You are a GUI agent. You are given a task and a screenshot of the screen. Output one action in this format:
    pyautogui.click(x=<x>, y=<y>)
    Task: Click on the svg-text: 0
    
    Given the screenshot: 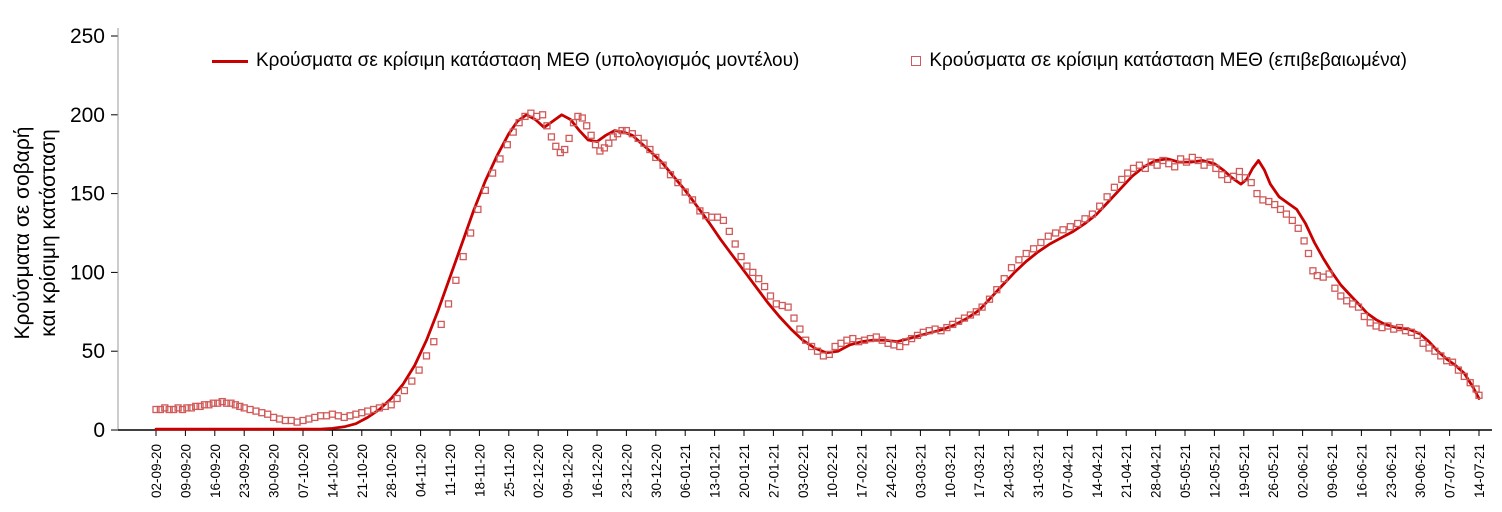 What is the action you would take?
    pyautogui.click(x=99, y=430)
    